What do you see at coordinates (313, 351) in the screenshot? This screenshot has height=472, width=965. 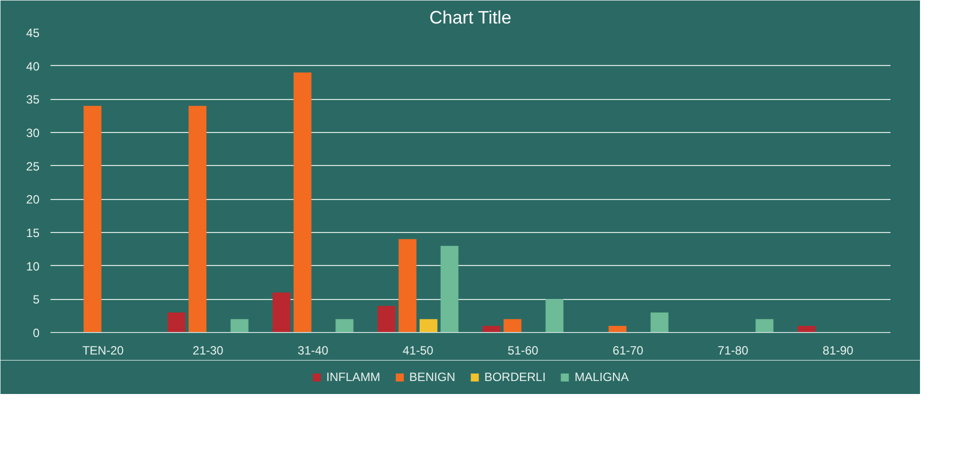 I see `x-tick-label: 31-40` at bounding box center [313, 351].